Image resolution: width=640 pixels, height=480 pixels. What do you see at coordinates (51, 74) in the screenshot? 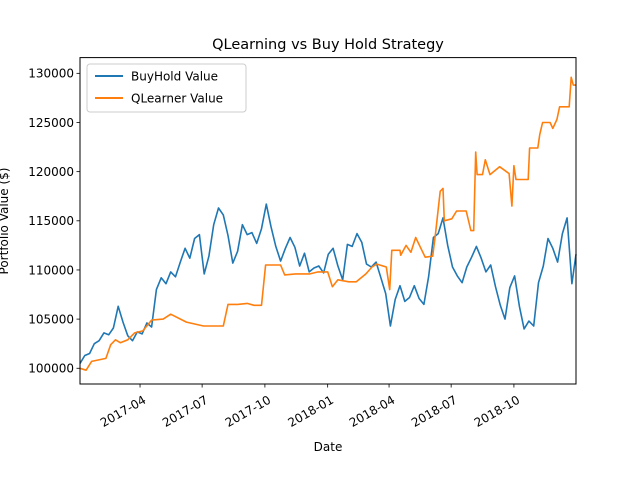
I see `y-tick-label: 130000` at bounding box center [51, 74].